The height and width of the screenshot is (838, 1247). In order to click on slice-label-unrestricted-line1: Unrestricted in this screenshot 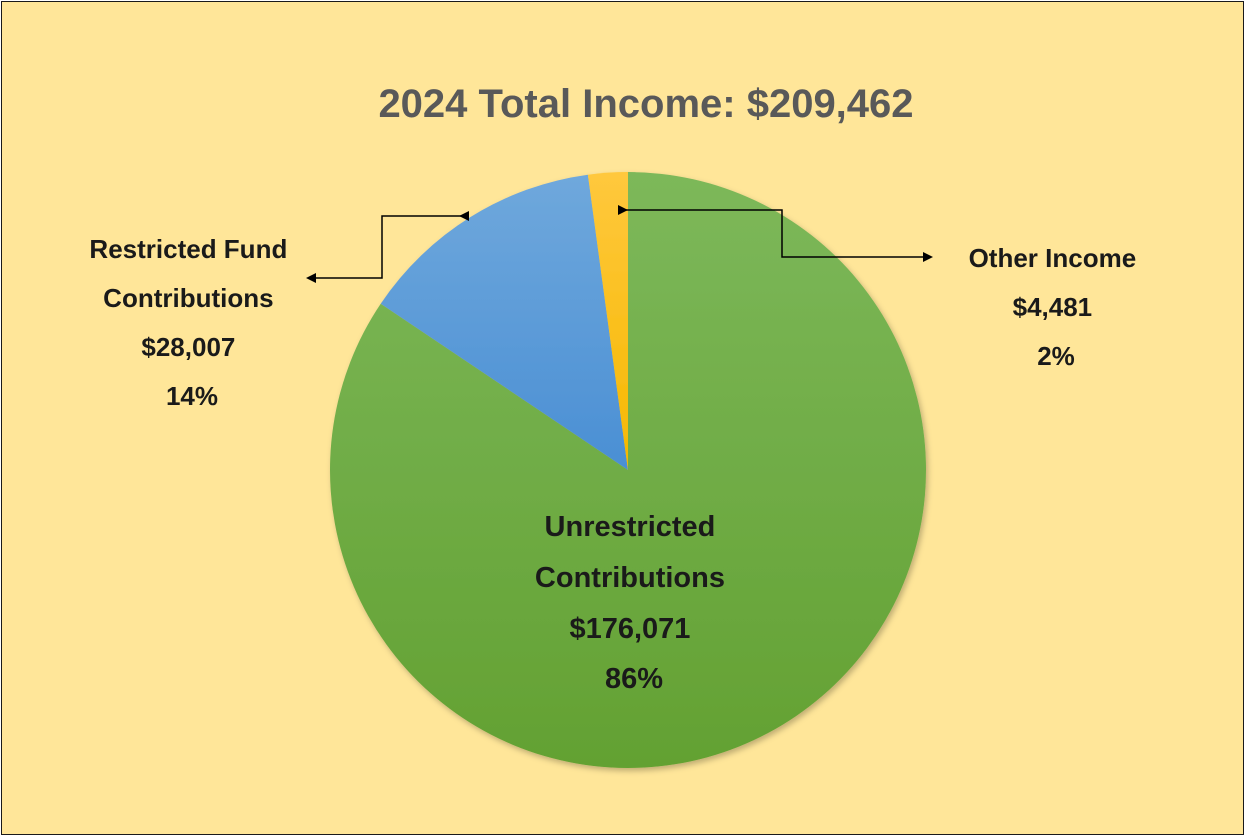, I will do `click(630, 527)`.